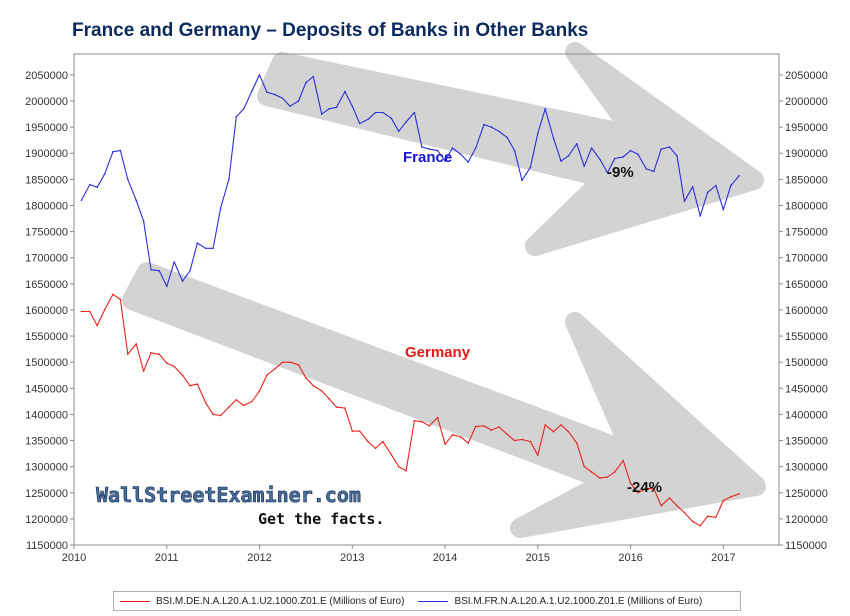 The image size is (850, 616). I want to click on y-tick-label-right: 1250000, so click(806, 494).